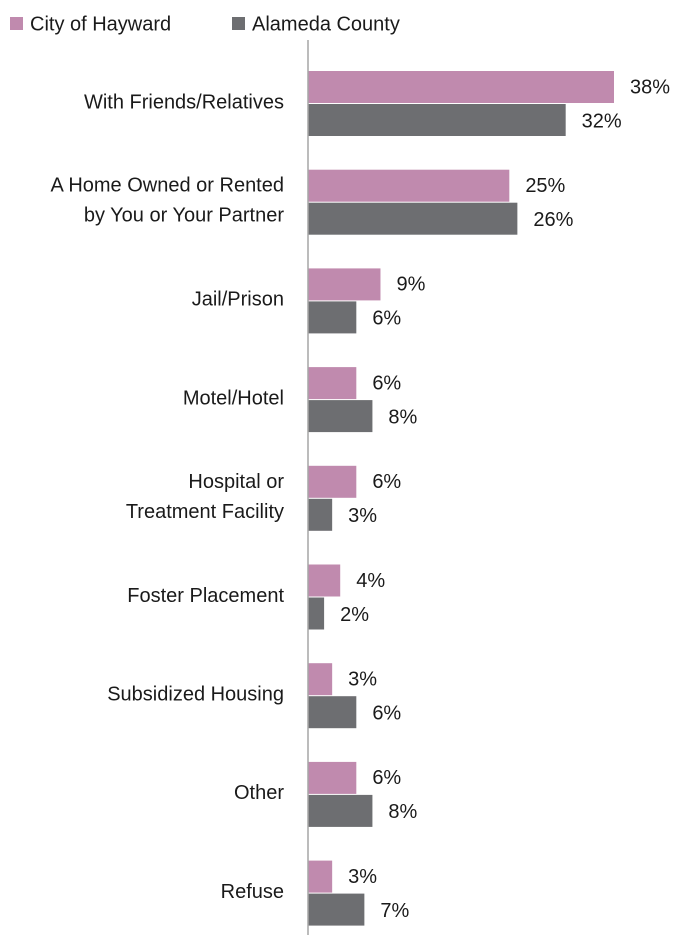 The width and height of the screenshot is (676, 937). What do you see at coordinates (326, 24) in the screenshot?
I see `legend-label: Alameda County` at bounding box center [326, 24].